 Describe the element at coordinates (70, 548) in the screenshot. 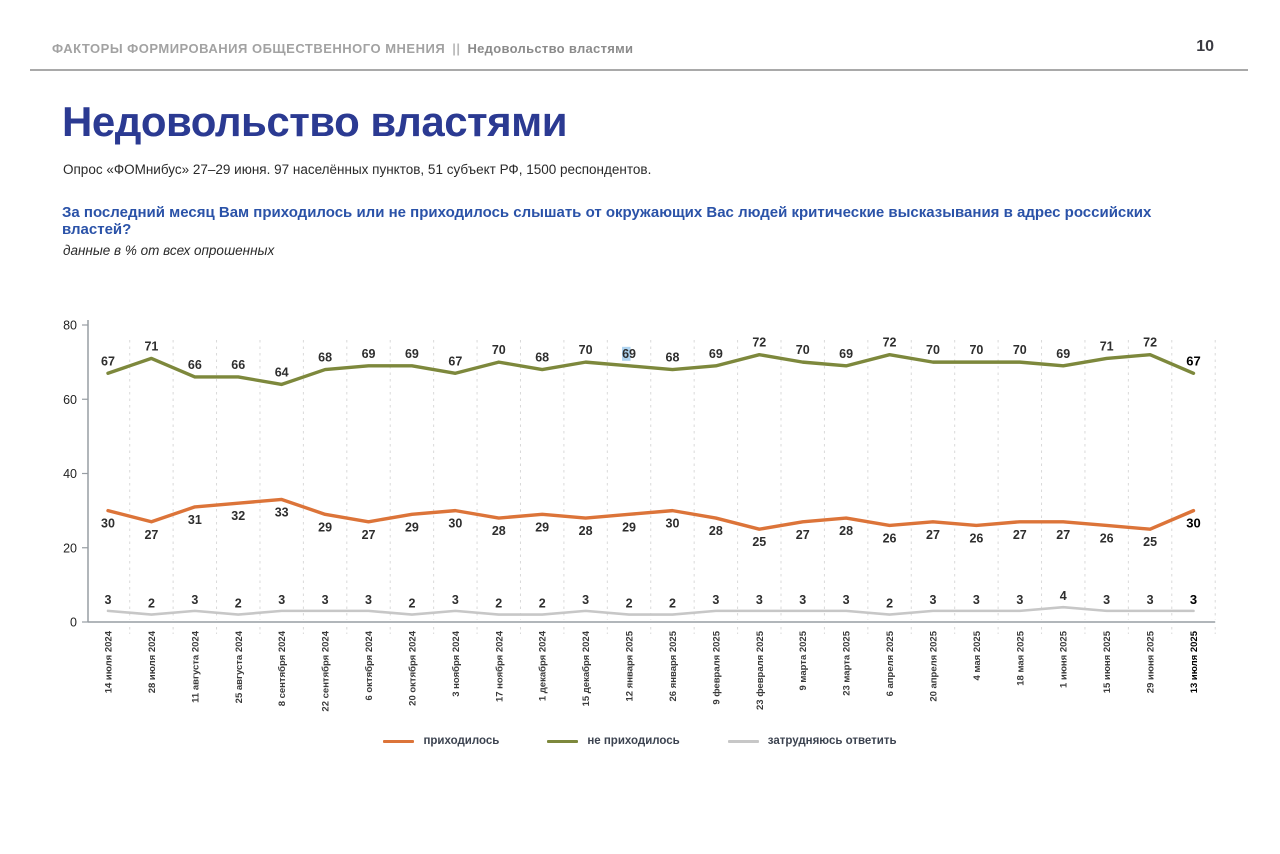

I see `svg-text: 20` at that location.